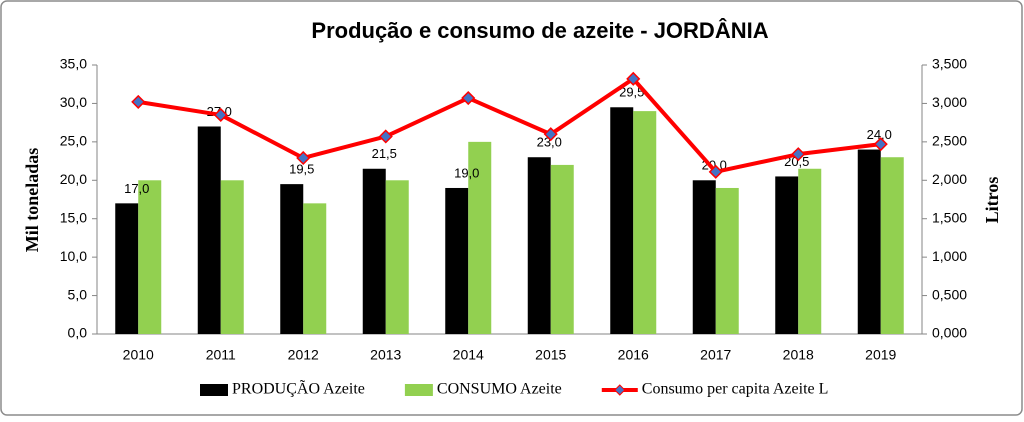  I want to click on x-tick-label: 2019, so click(880, 355).